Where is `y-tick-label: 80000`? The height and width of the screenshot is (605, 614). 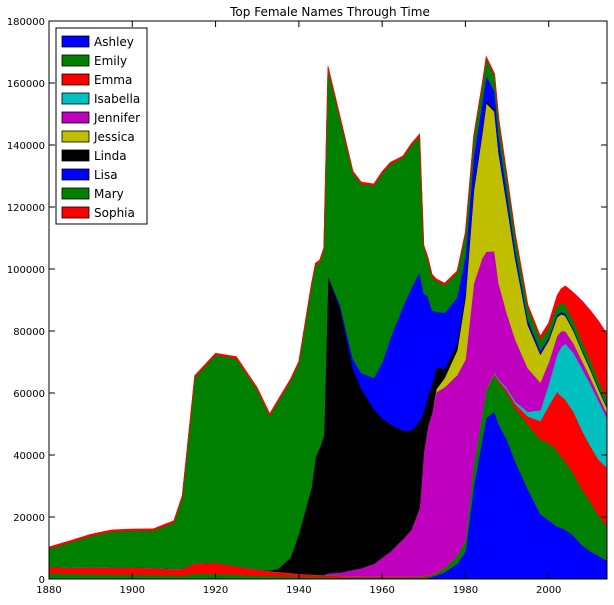 y-tick-label: 80000 is located at coordinates (29, 332).